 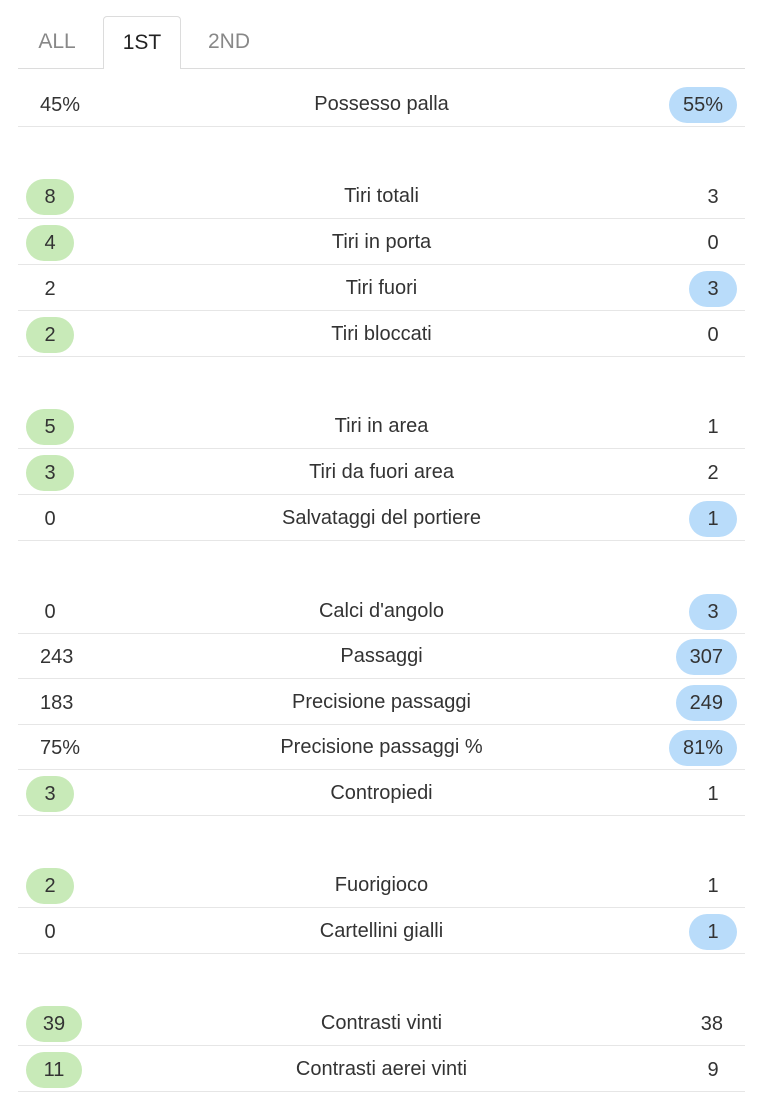 I want to click on home-value: 183, so click(x=57, y=703).